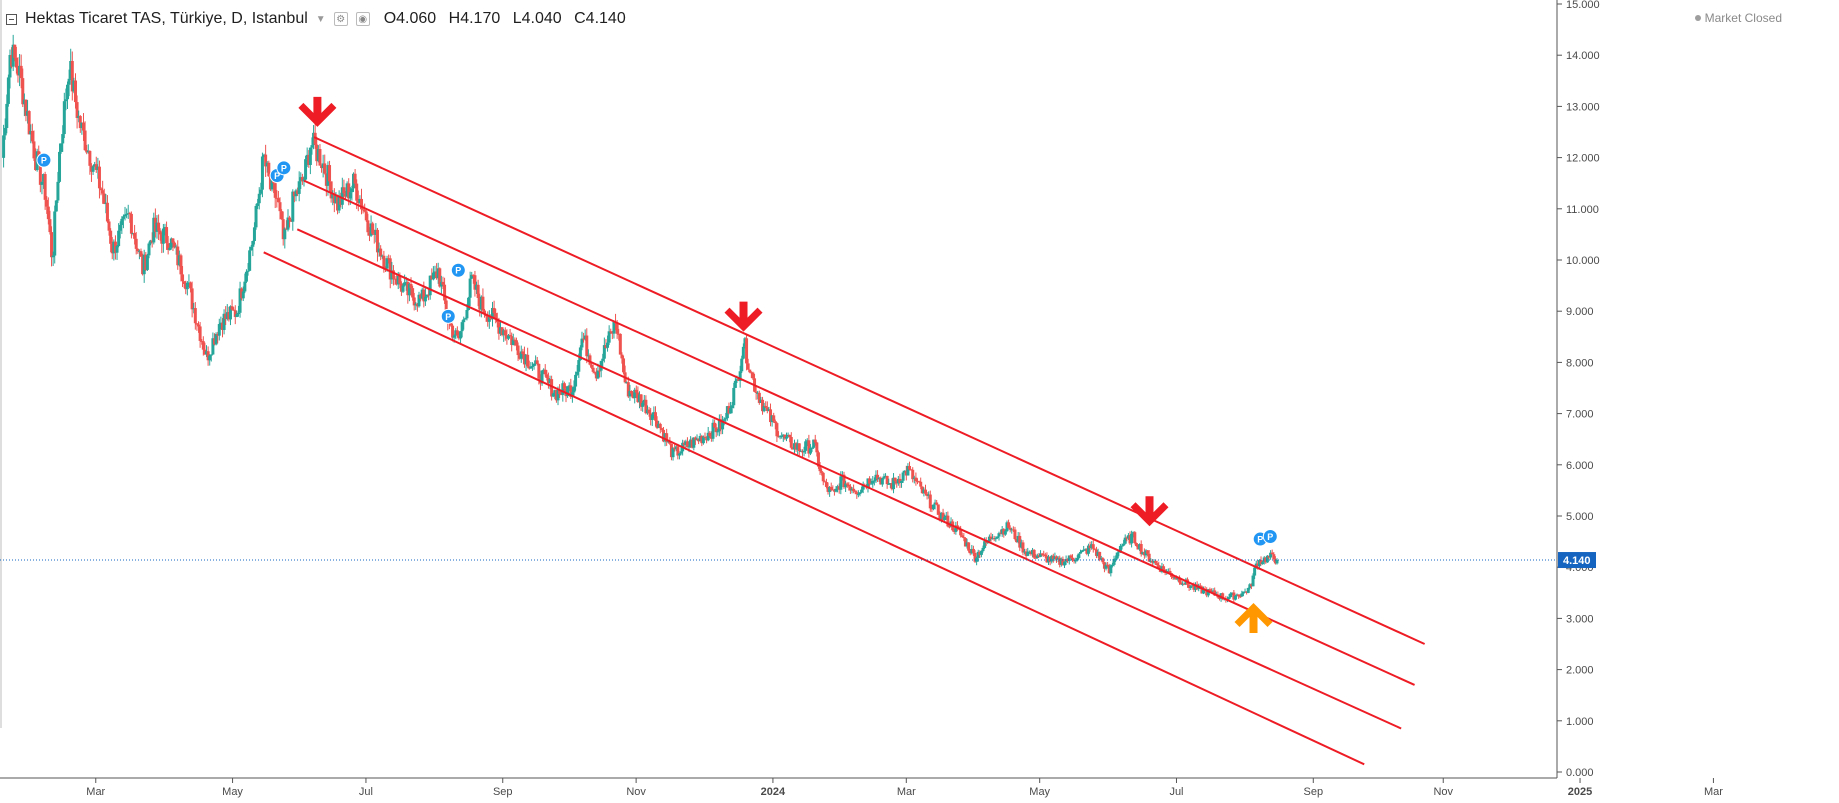 The width and height of the screenshot is (1839, 803). Describe the element at coordinates (320, 19) in the screenshot. I see `chevron-down-icon: ▼` at that location.